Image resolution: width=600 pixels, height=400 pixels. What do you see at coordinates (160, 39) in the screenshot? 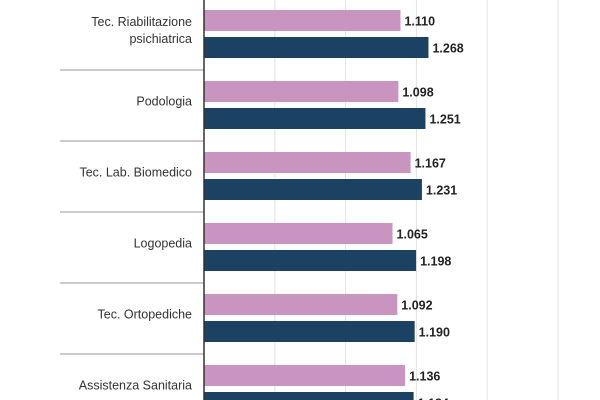
I see `category-label: psichiatrica` at bounding box center [160, 39].